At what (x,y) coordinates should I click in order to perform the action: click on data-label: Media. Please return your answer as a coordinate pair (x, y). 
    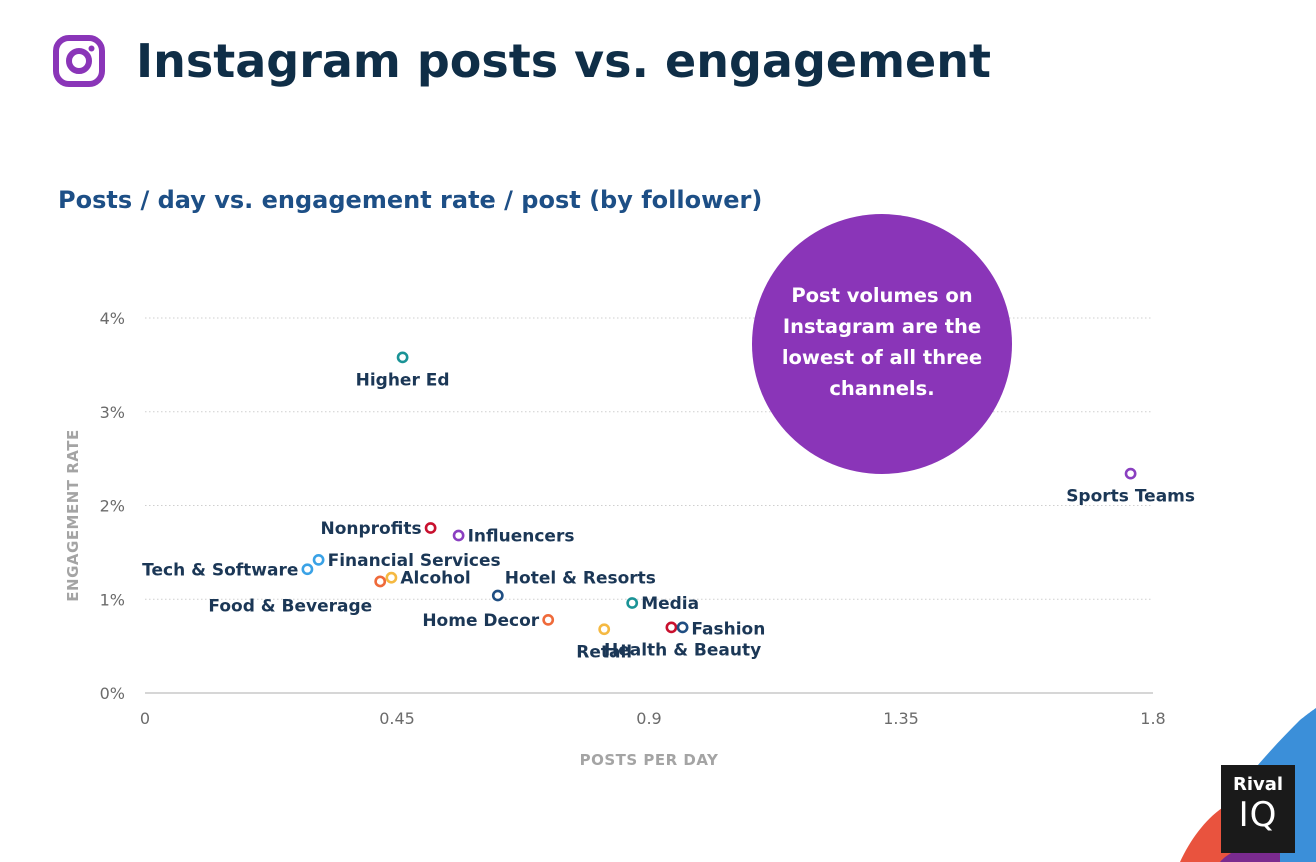
    Looking at the image, I should click on (670, 604).